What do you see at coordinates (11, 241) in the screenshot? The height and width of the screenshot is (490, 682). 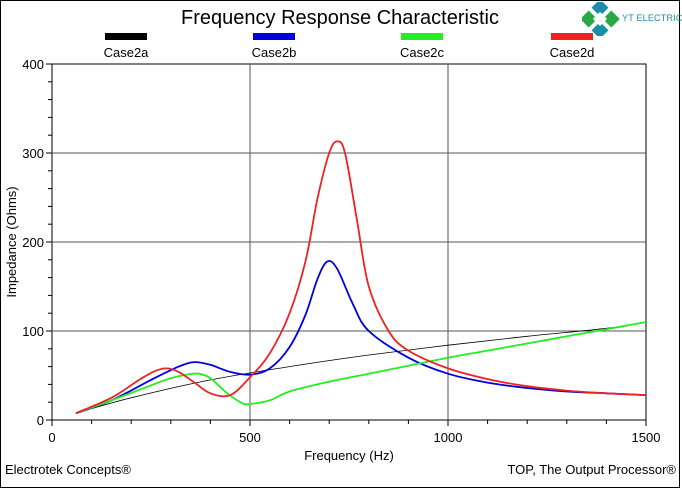 I see `y-axis-label: Impedance (Ohms)` at bounding box center [11, 241].